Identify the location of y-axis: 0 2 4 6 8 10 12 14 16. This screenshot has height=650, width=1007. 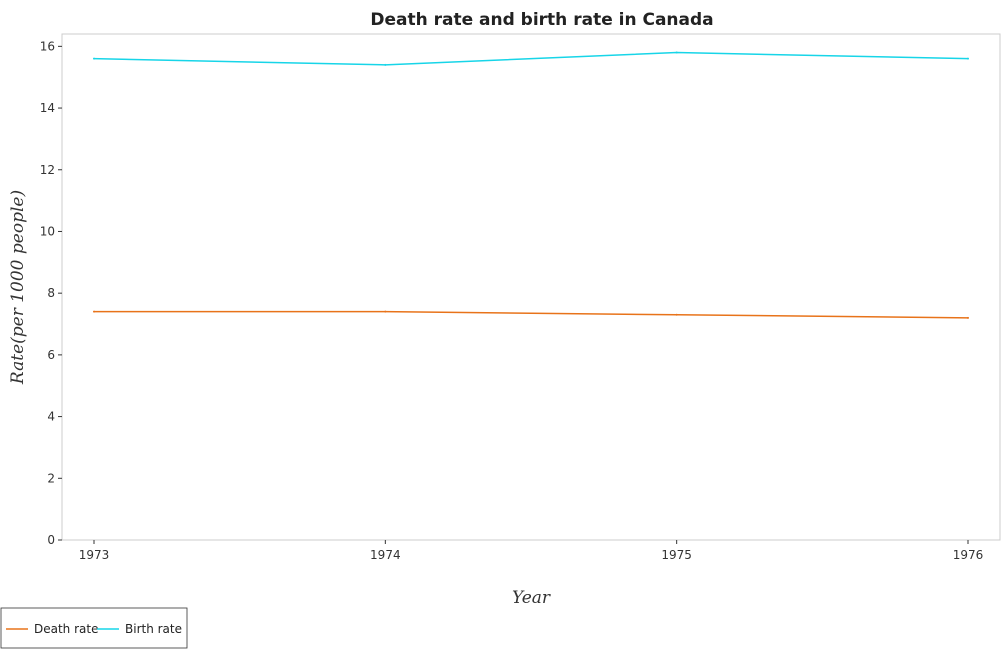
(51, 293).